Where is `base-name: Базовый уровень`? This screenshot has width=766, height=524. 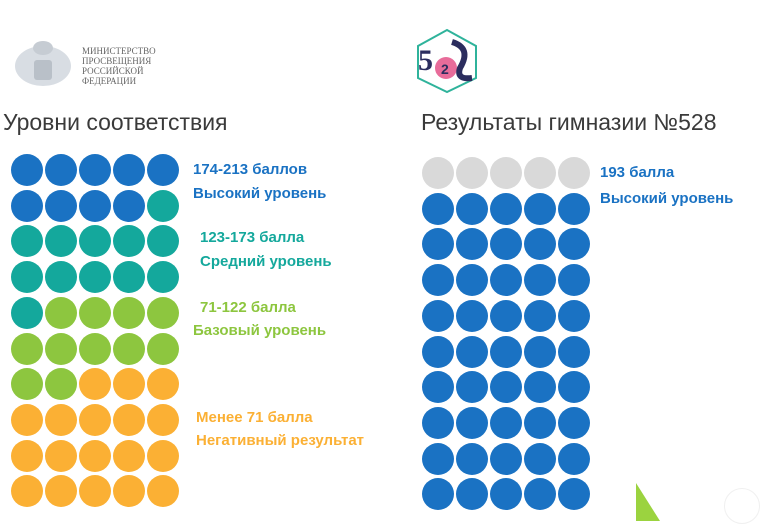
base-name: Базовый уровень is located at coordinates (260, 330).